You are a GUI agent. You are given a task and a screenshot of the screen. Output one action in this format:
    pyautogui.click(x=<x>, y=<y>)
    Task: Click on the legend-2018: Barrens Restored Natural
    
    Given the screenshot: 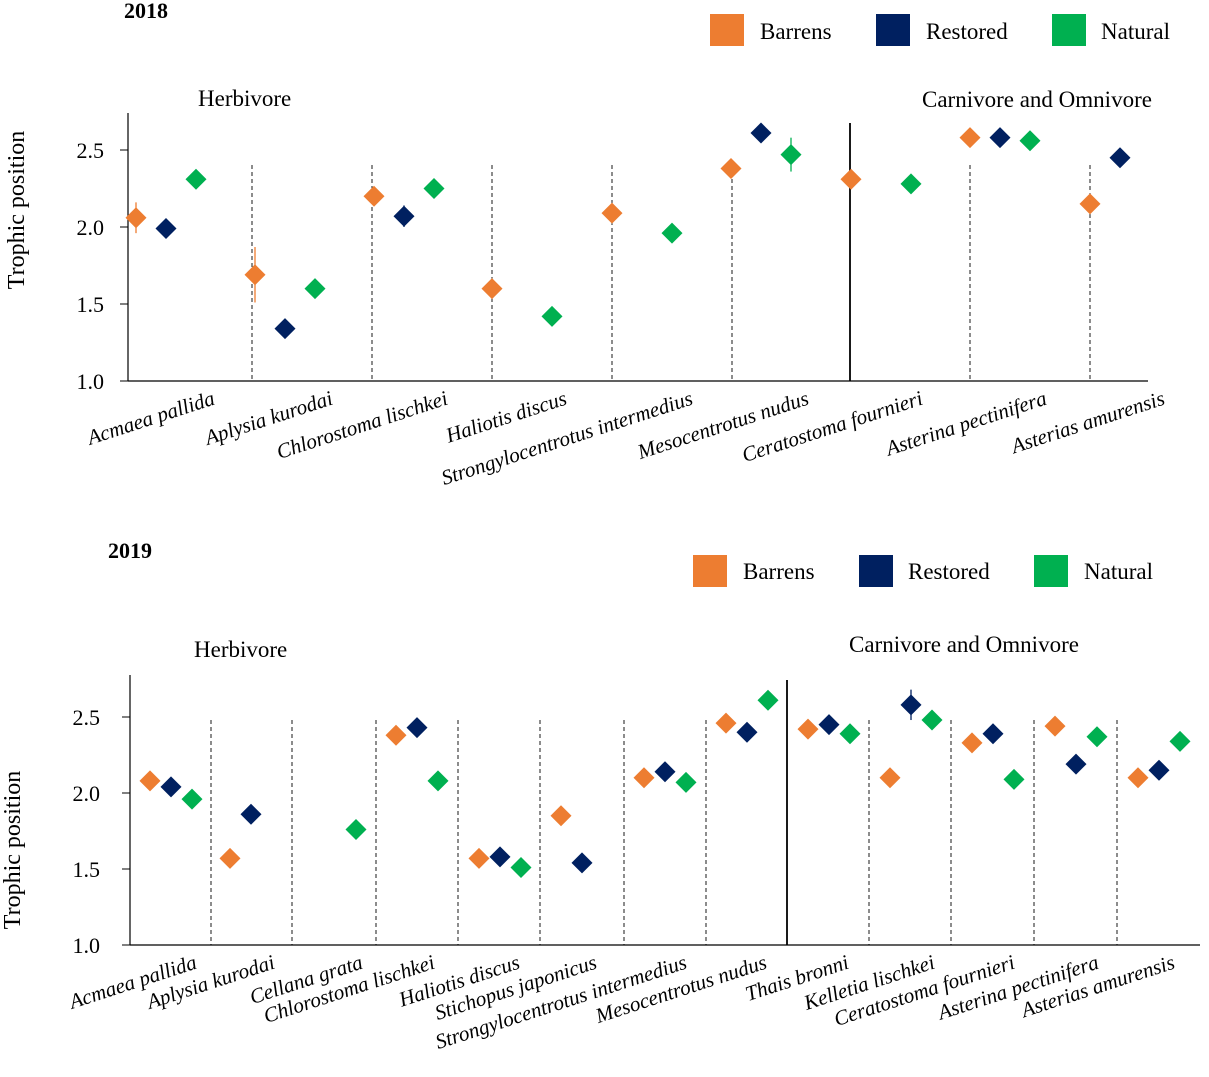 What is the action you would take?
    pyautogui.click(x=940, y=30)
    